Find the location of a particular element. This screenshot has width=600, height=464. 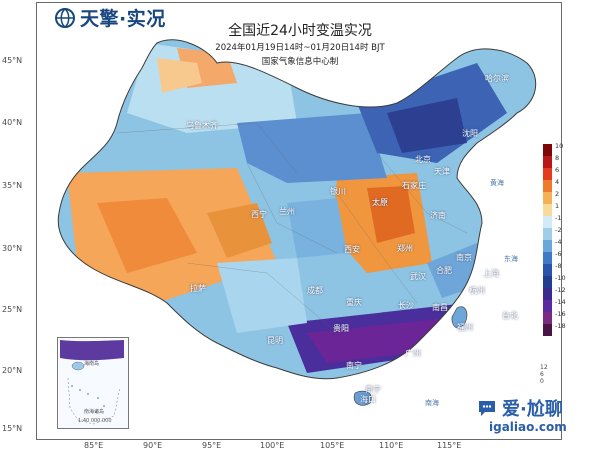

legend-label: -12 is located at coordinates (560, 290).